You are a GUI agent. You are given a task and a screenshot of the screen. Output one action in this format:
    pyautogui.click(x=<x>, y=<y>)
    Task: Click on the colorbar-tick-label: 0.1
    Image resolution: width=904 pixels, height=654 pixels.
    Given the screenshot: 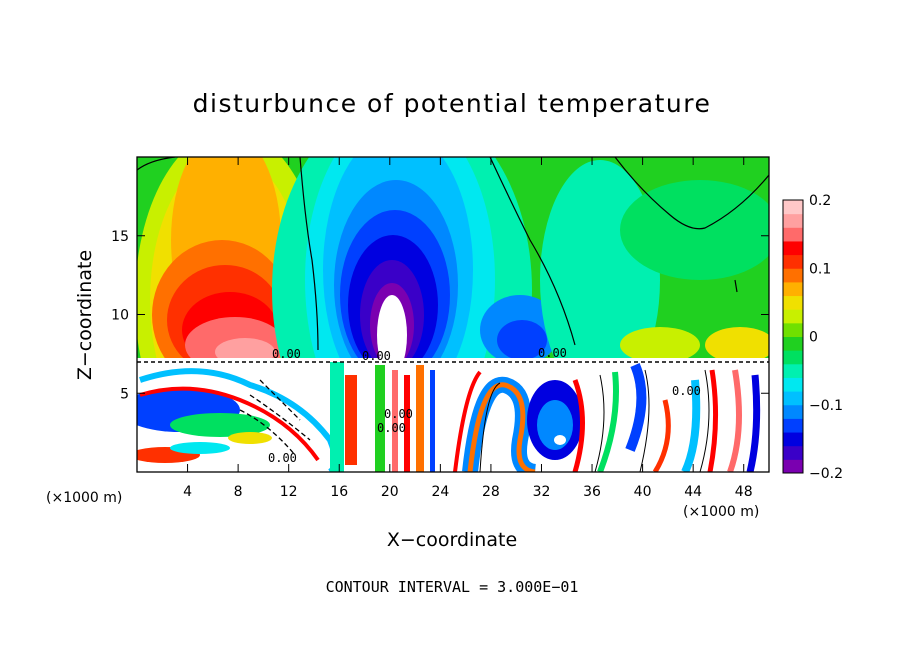 What is the action you would take?
    pyautogui.click(x=820, y=269)
    